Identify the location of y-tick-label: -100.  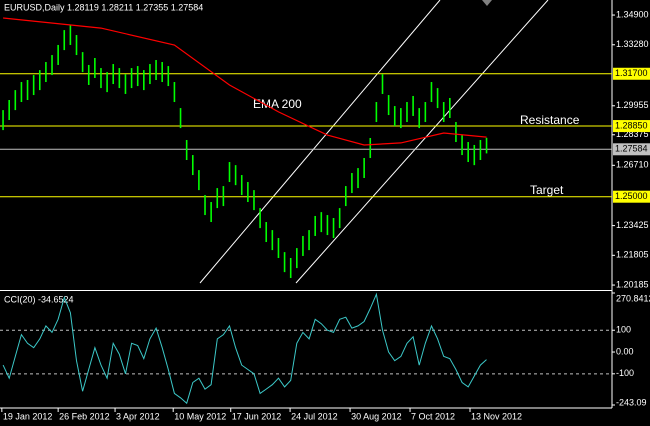
(625, 373).